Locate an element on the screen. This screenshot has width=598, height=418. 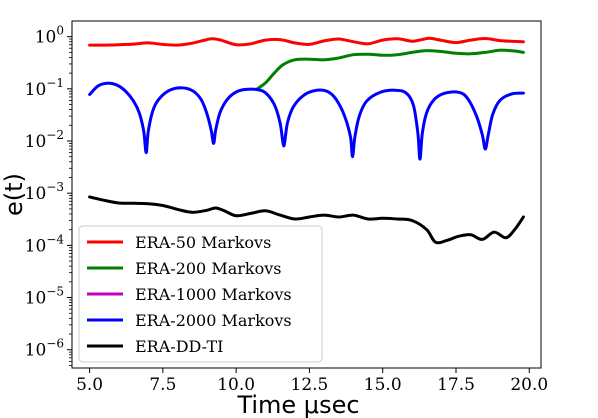
y-tick-label: 10⁻⁵ is located at coordinates (44, 297).